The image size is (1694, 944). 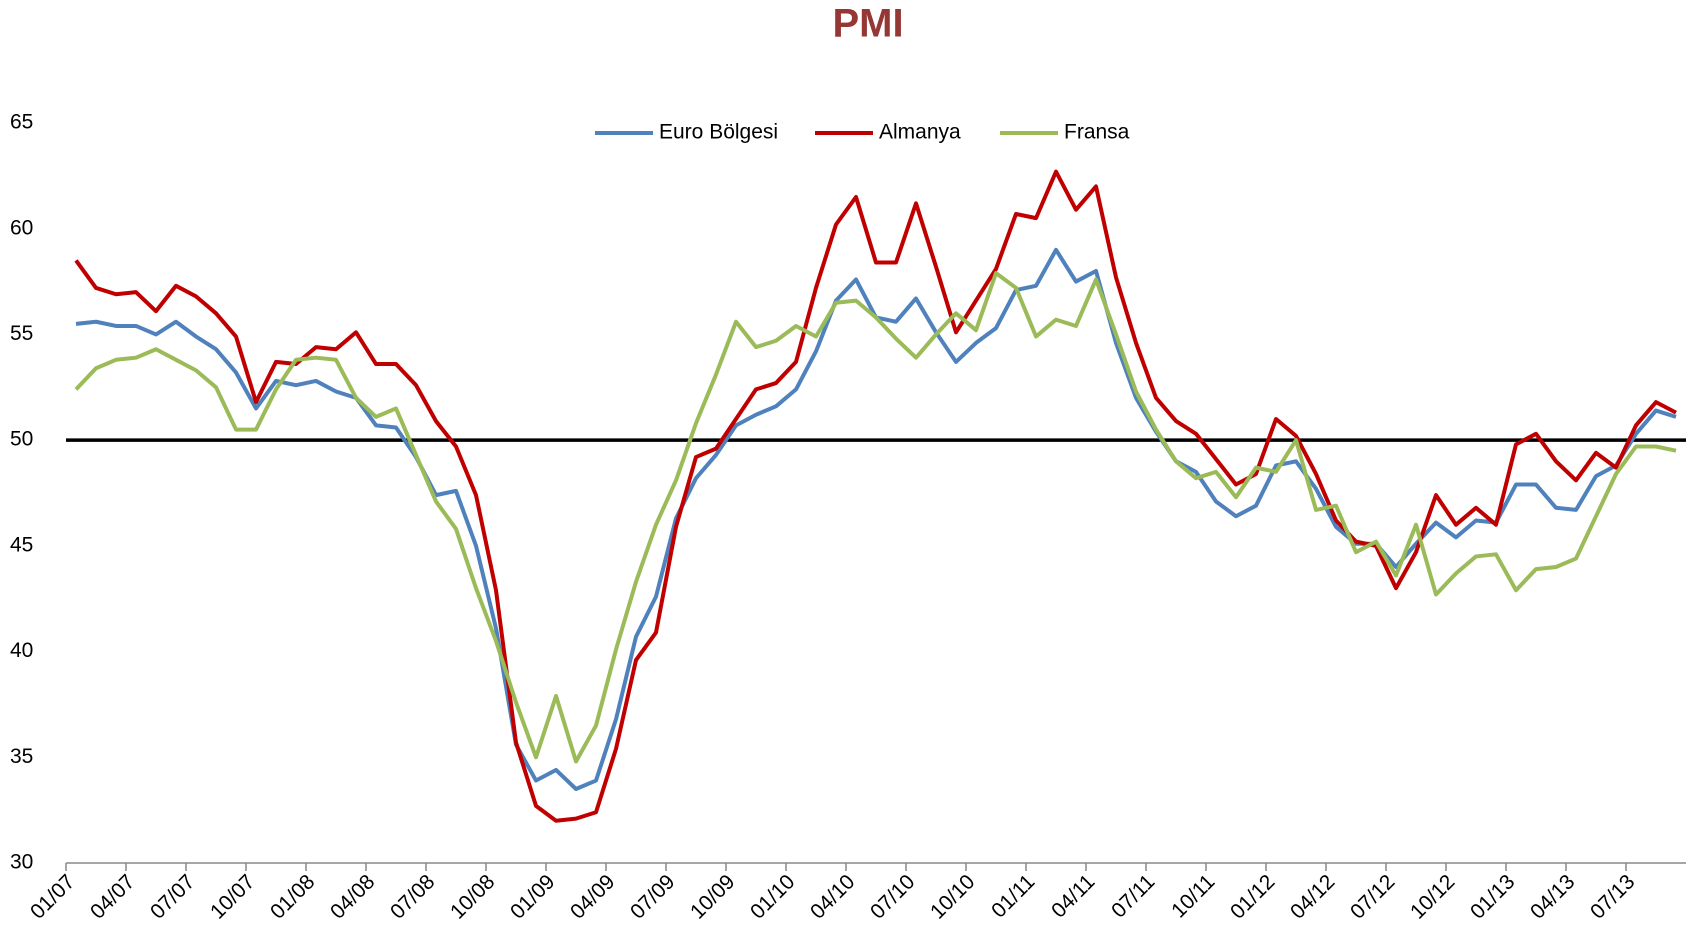 What do you see at coordinates (1612, 896) in the screenshot?
I see `x-tick-label: 07/13` at bounding box center [1612, 896].